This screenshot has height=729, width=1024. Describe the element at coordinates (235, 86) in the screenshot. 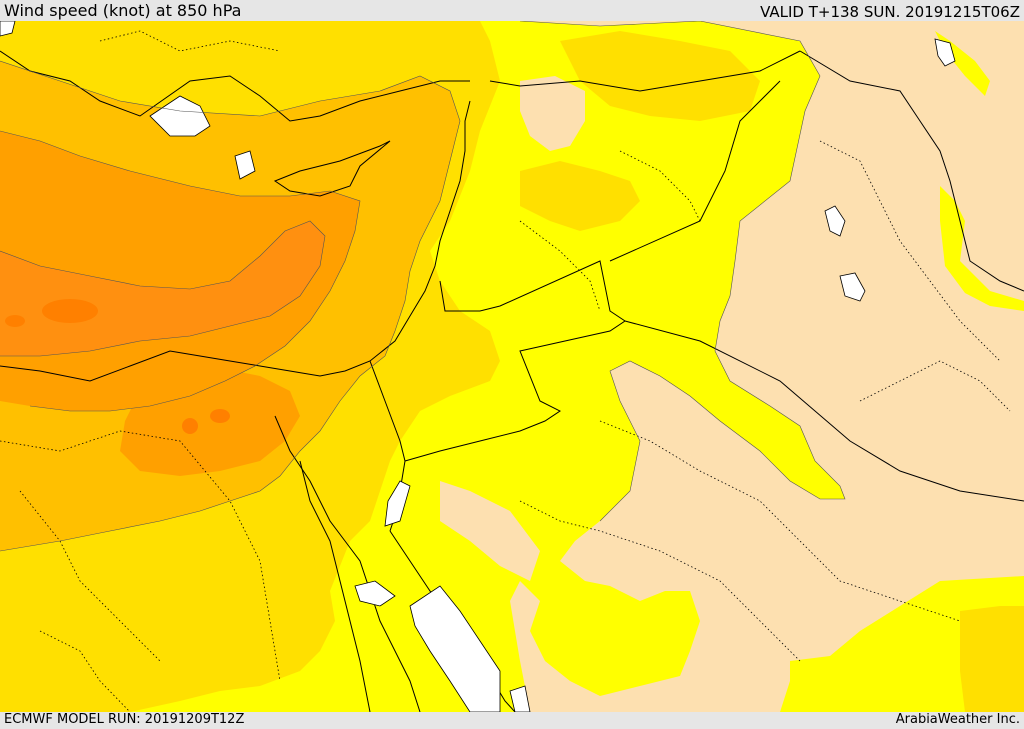

I see `anatolia-coast` at that location.